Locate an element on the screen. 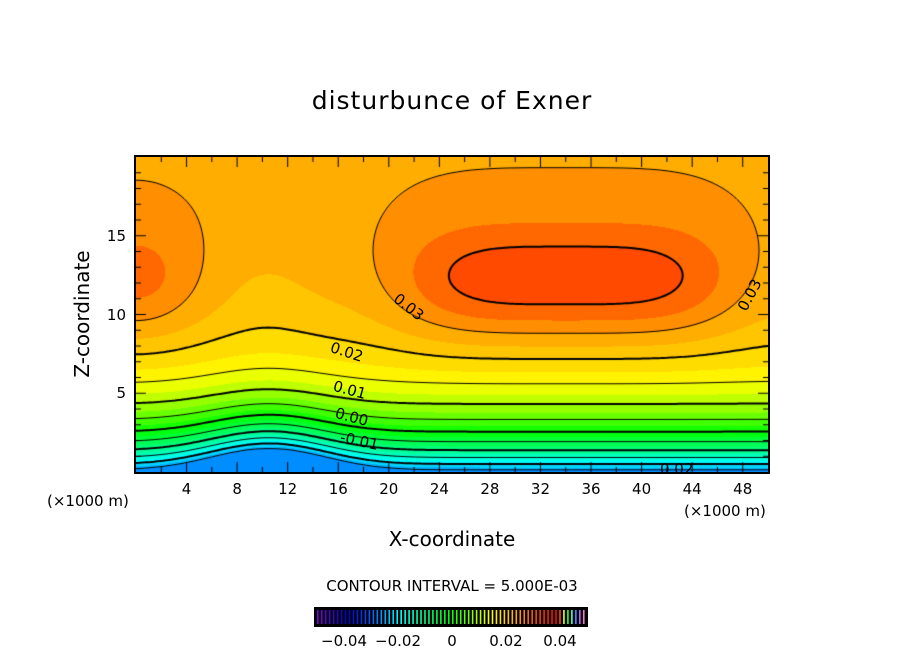 This screenshot has width=904, height=654. x-tick-label: 44 is located at coordinates (692, 489).